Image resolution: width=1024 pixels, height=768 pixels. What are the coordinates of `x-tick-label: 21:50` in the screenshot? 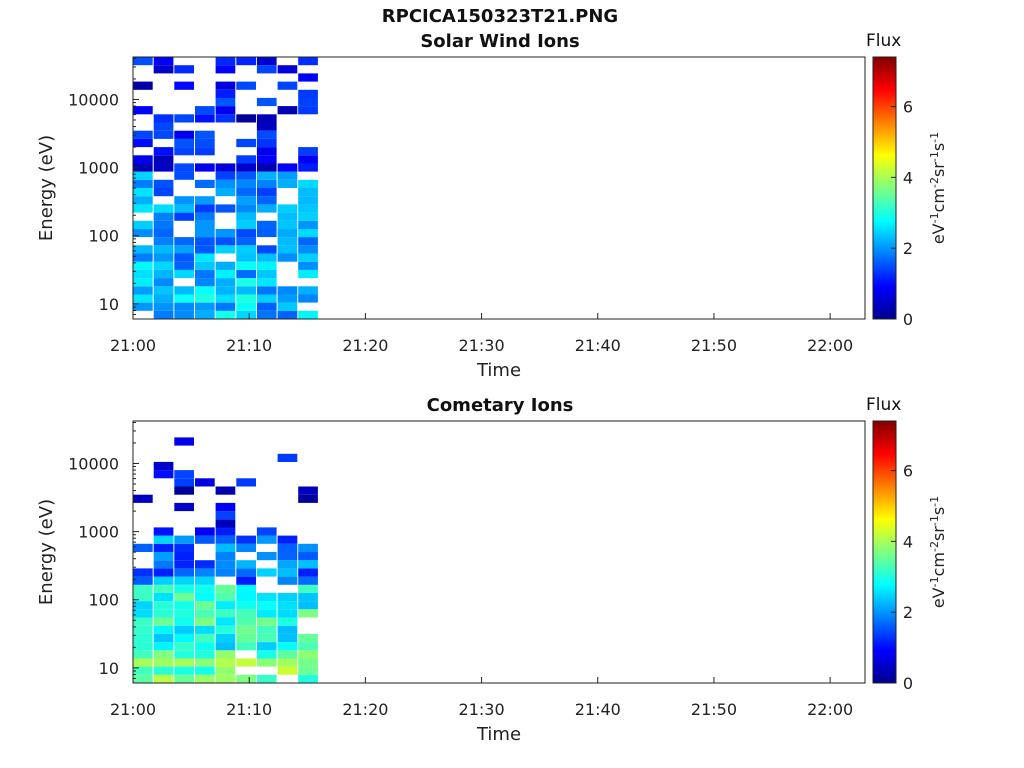 It's located at (714, 709).